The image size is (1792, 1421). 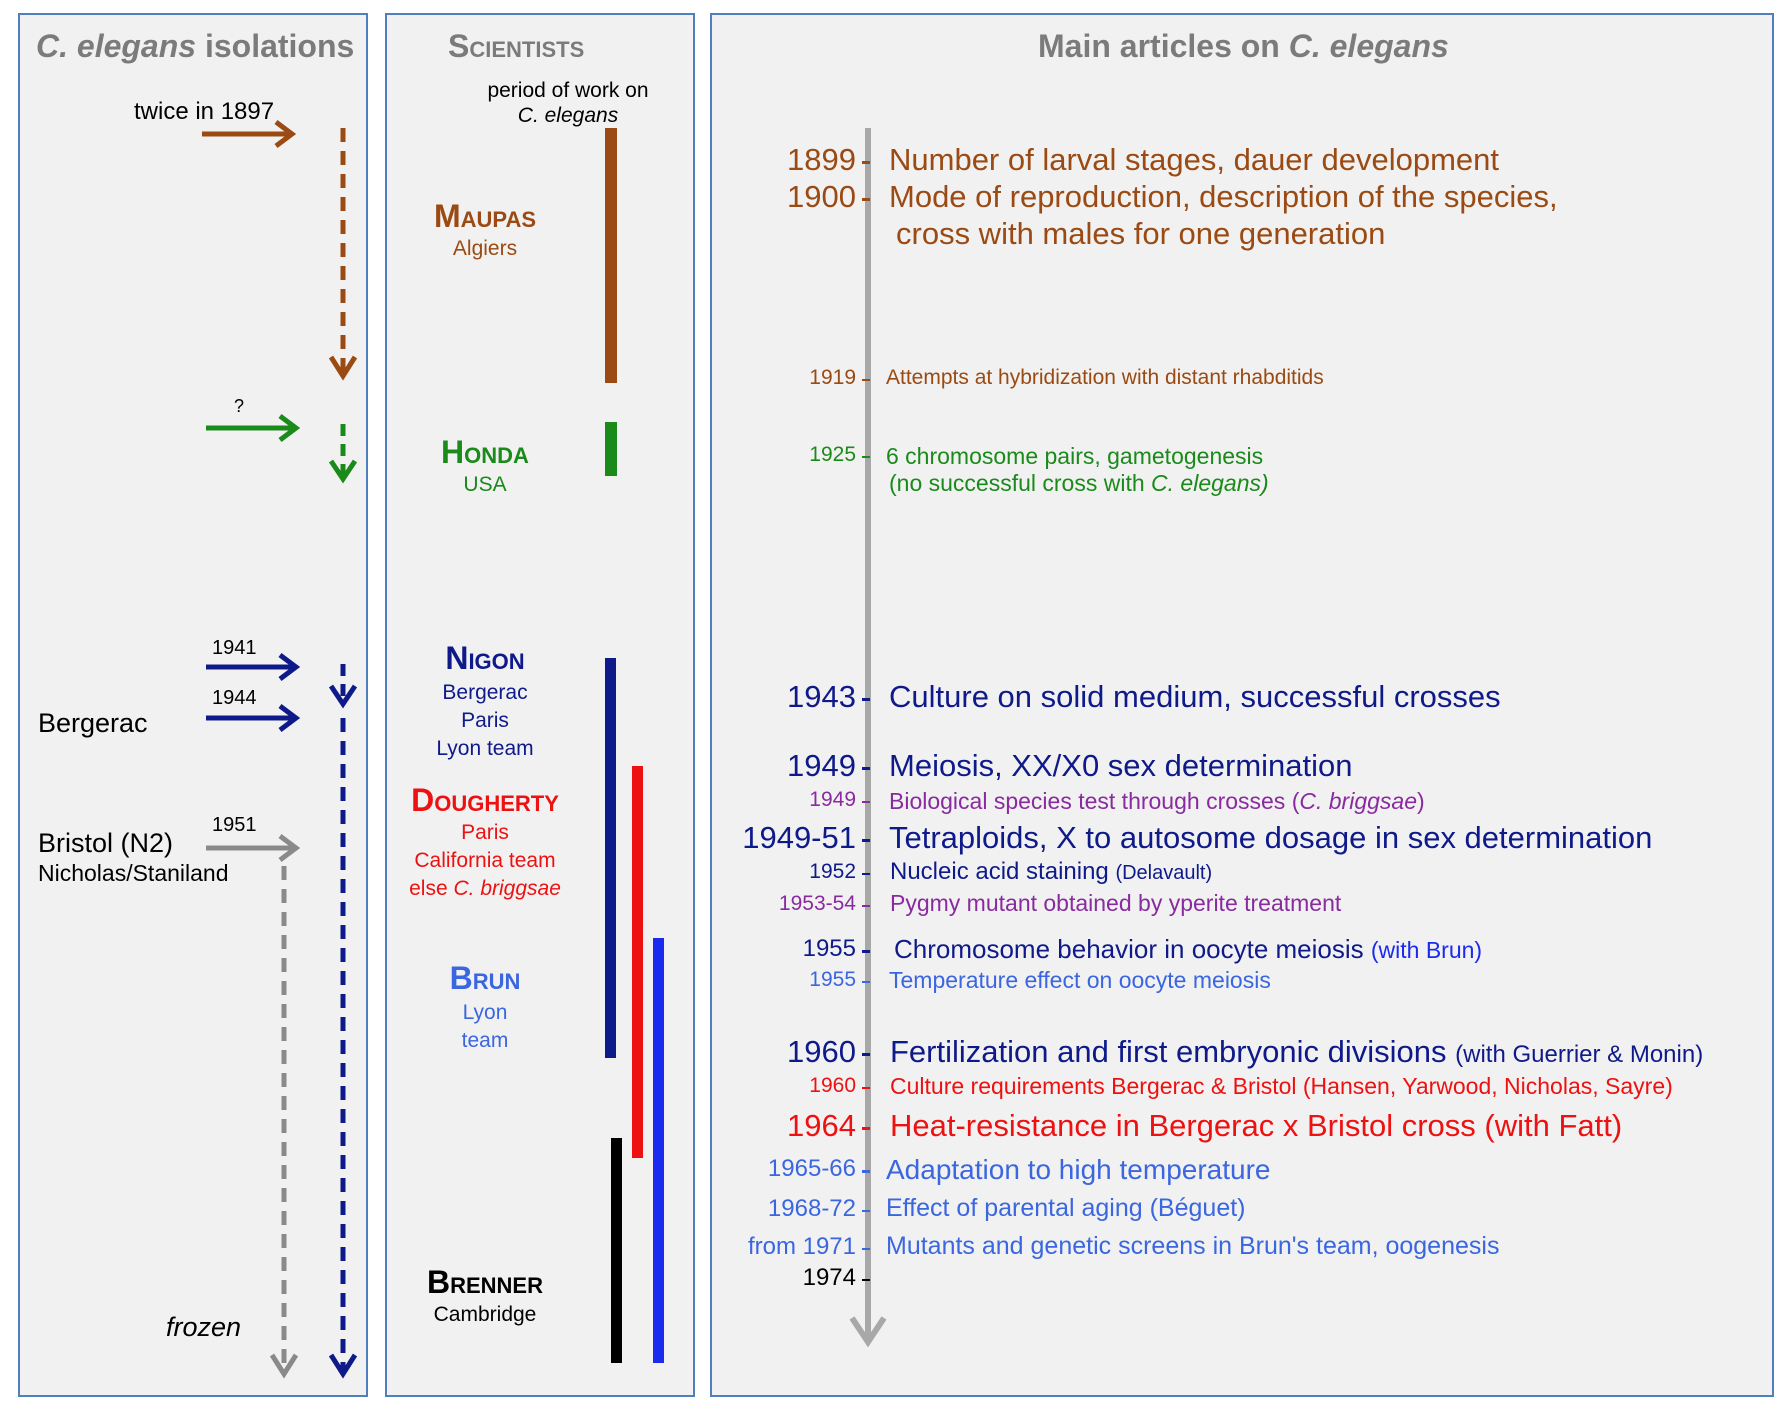 I want to click on scientist-honda: Honda USA, so click(x=485, y=466).